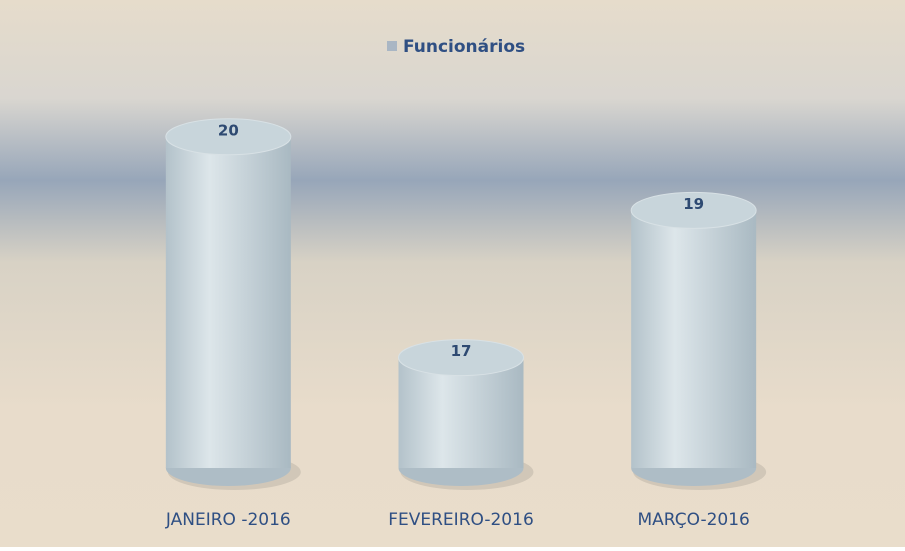 The height and width of the screenshot is (551, 905). Describe the element at coordinates (392, 46) in the screenshot. I see `legend-swatch` at that location.